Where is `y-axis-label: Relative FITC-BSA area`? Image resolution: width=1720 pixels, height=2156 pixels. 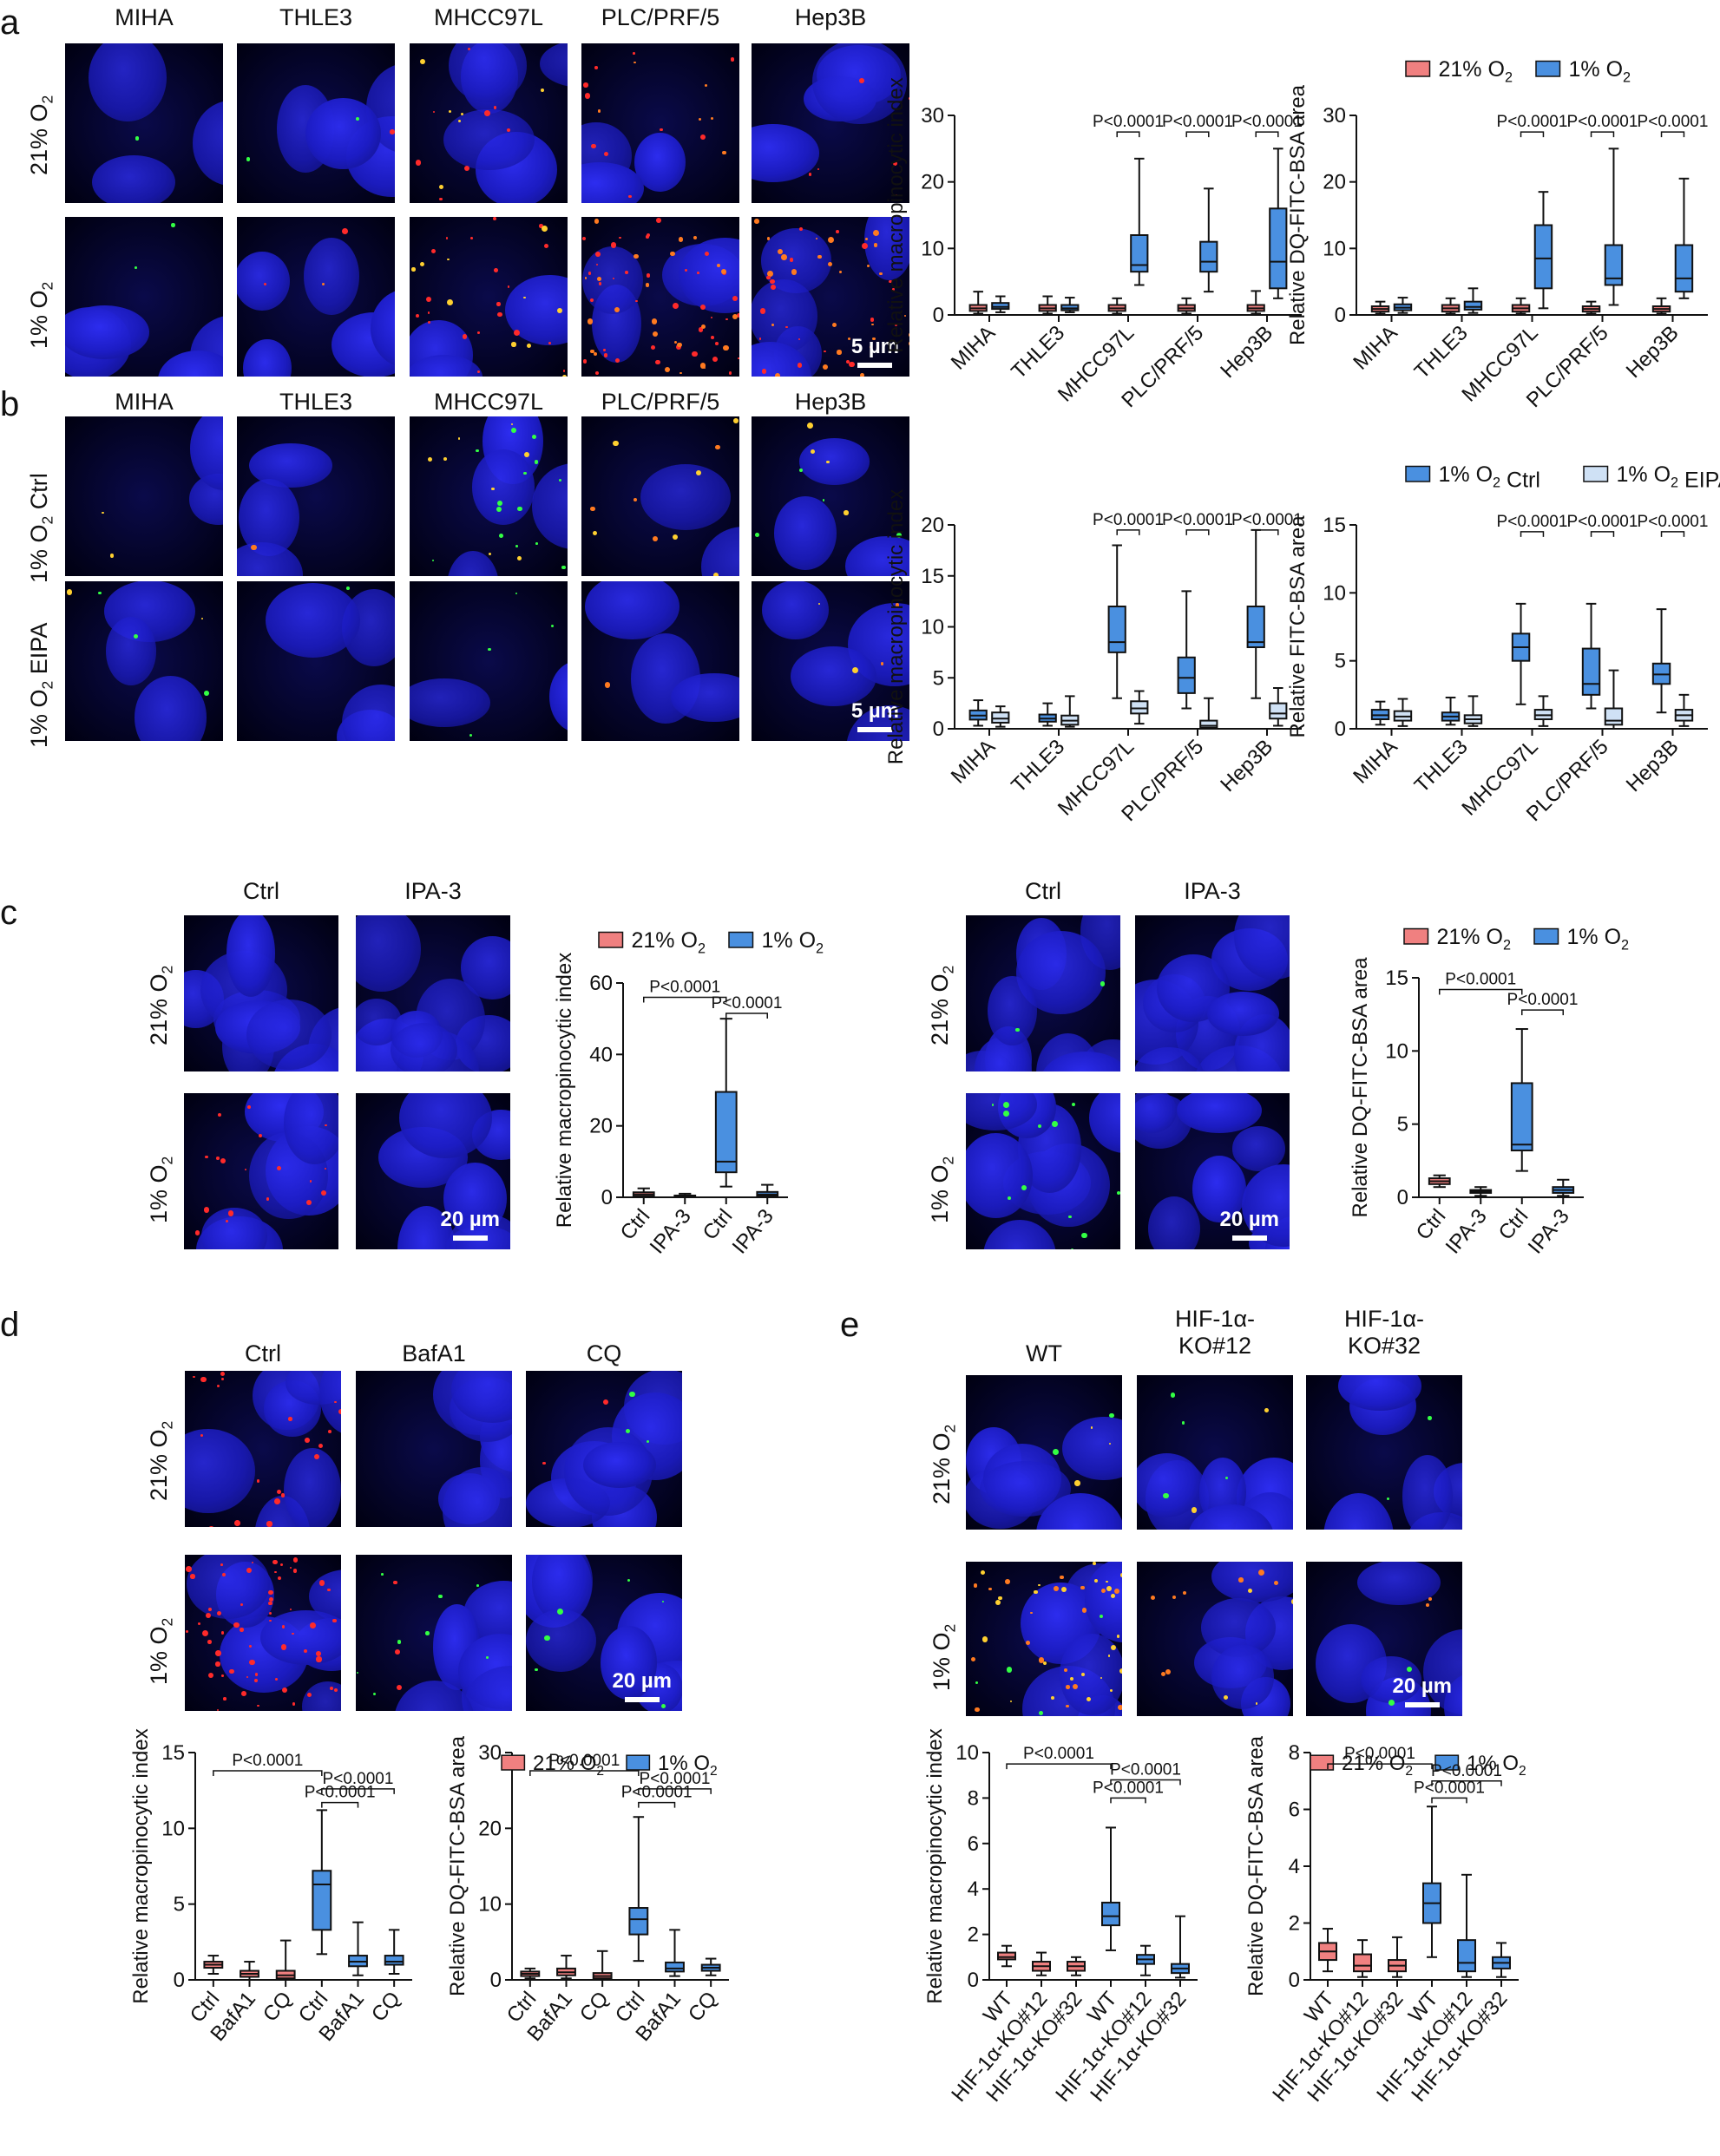
y-axis-label: Relative FITC-BSA area is located at coordinates (1298, 626).